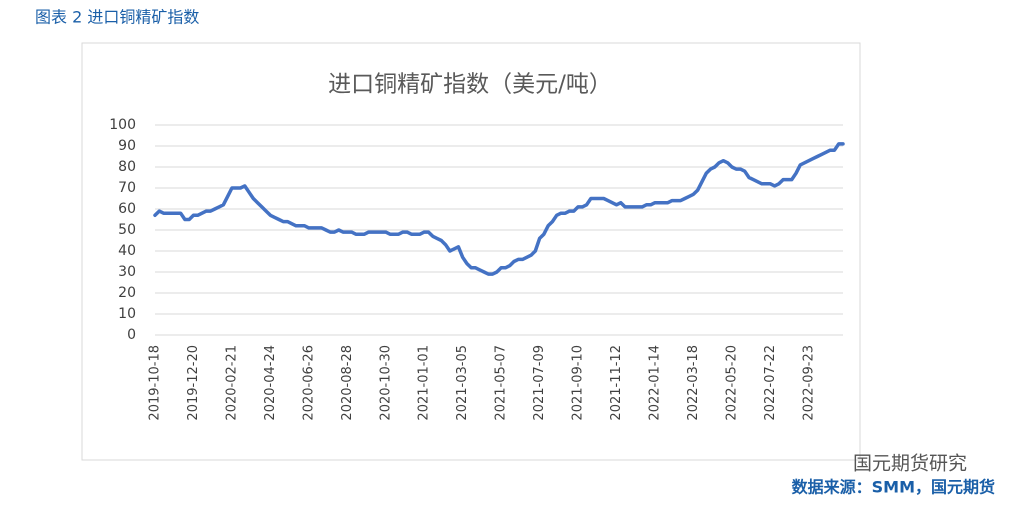  I want to click on x-tick-label: 2021-11-12, so click(616, 383).